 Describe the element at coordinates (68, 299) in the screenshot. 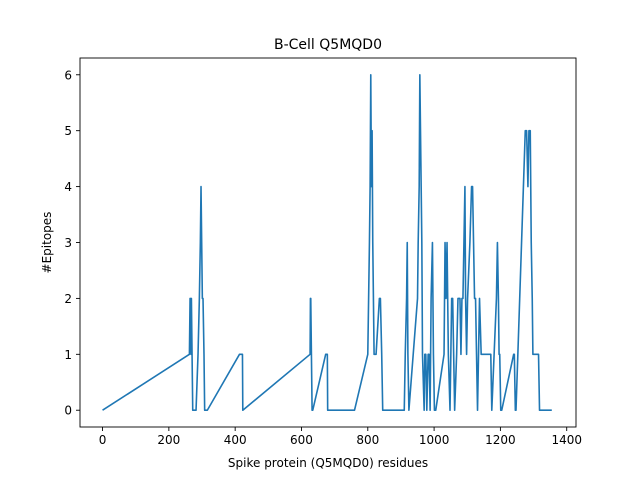

I see `y-tick-label: 2` at that location.